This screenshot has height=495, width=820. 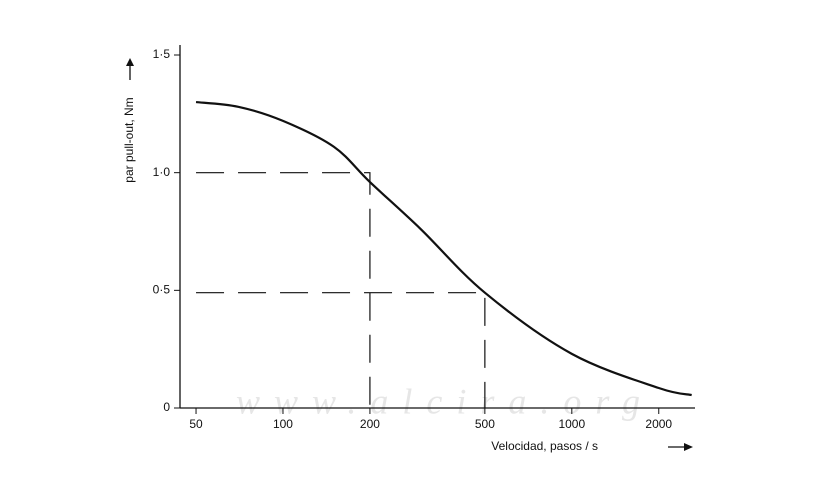 What do you see at coordinates (162, 290) in the screenshot?
I see `y-tick-label: 0·5` at bounding box center [162, 290].